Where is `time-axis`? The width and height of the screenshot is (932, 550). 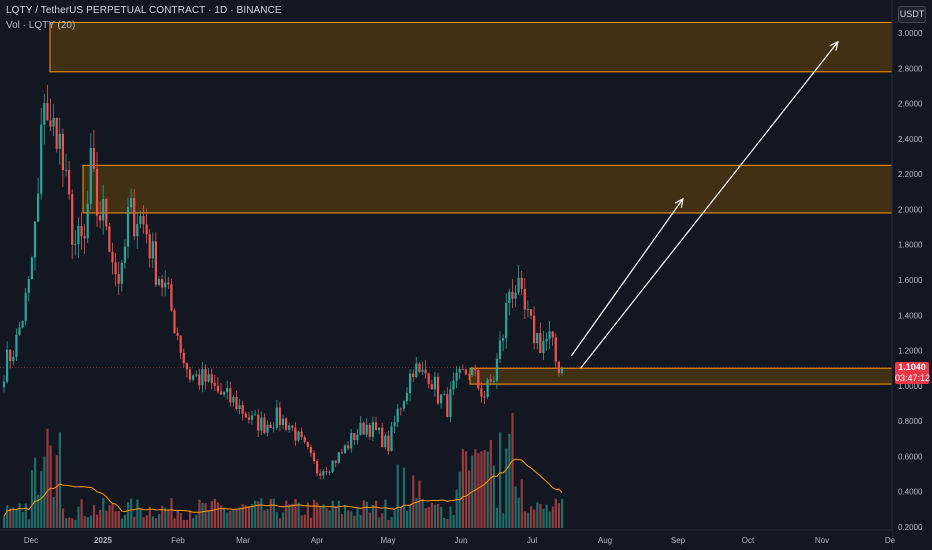 time-axis is located at coordinates (446, 540).